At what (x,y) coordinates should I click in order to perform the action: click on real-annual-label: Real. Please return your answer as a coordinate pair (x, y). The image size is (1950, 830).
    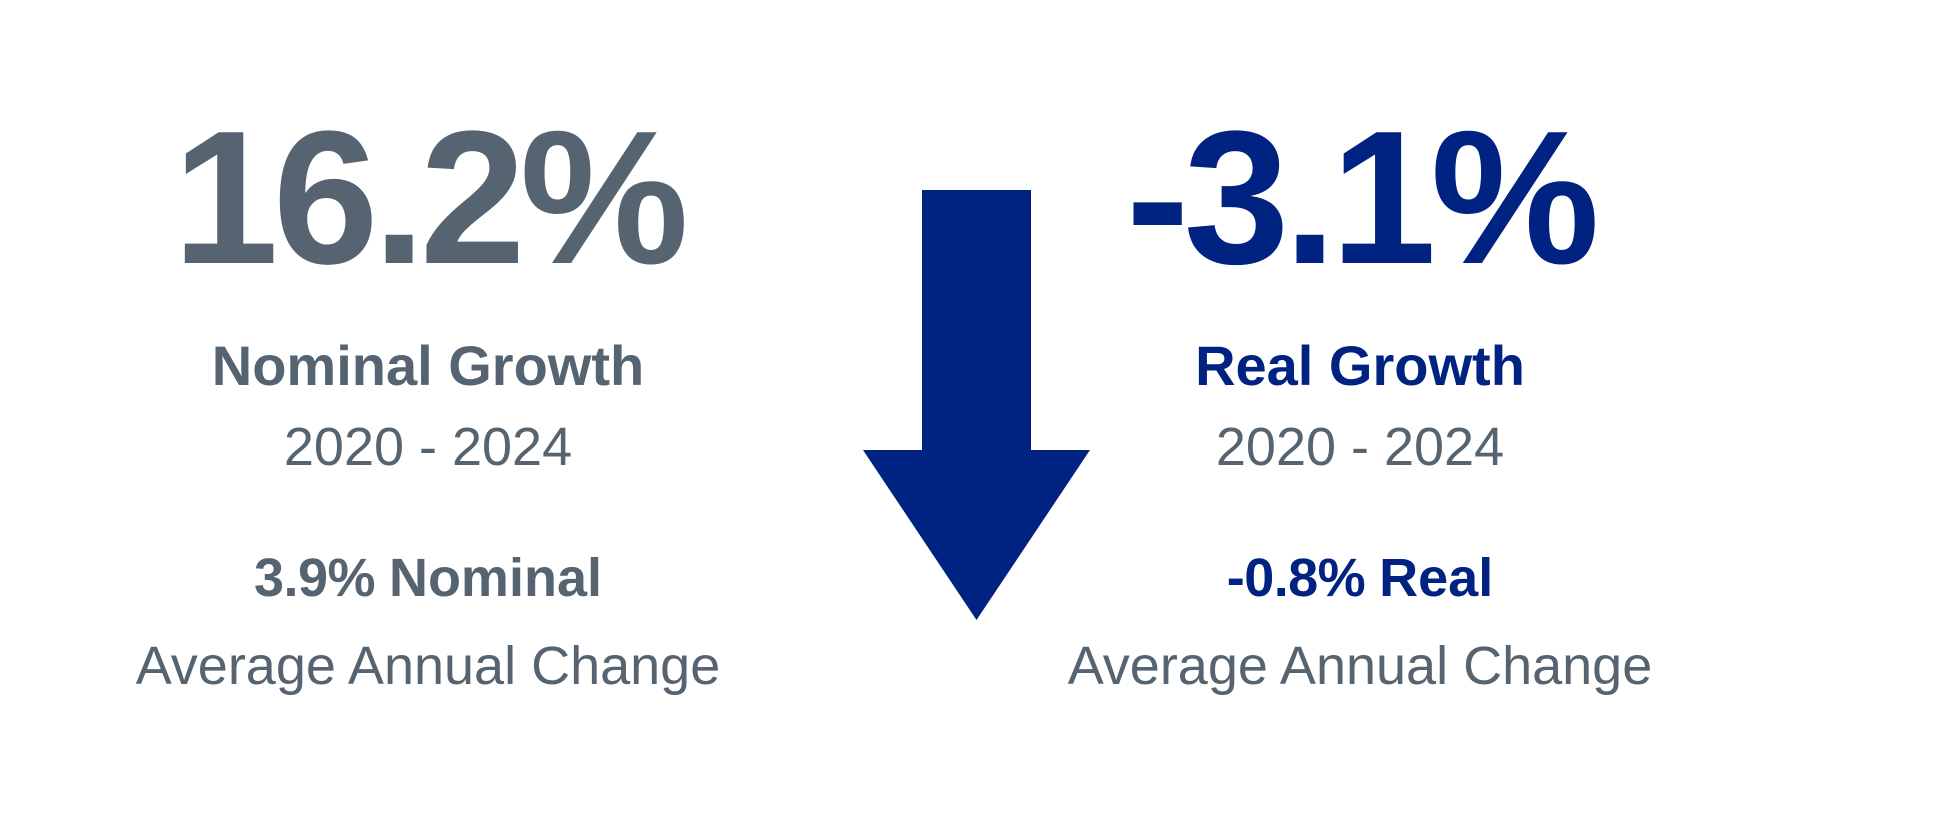
    Looking at the image, I should click on (1436, 578).